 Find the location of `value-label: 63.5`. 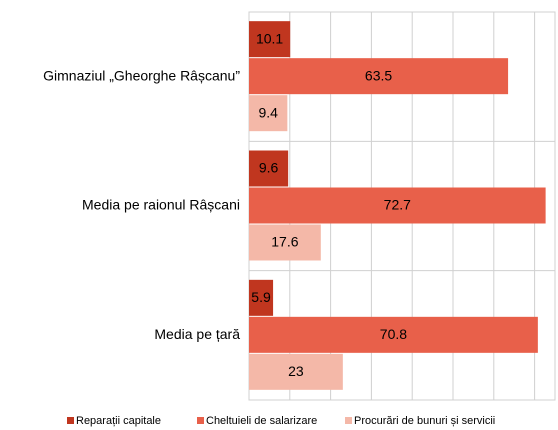

value-label: 63.5 is located at coordinates (378, 75).